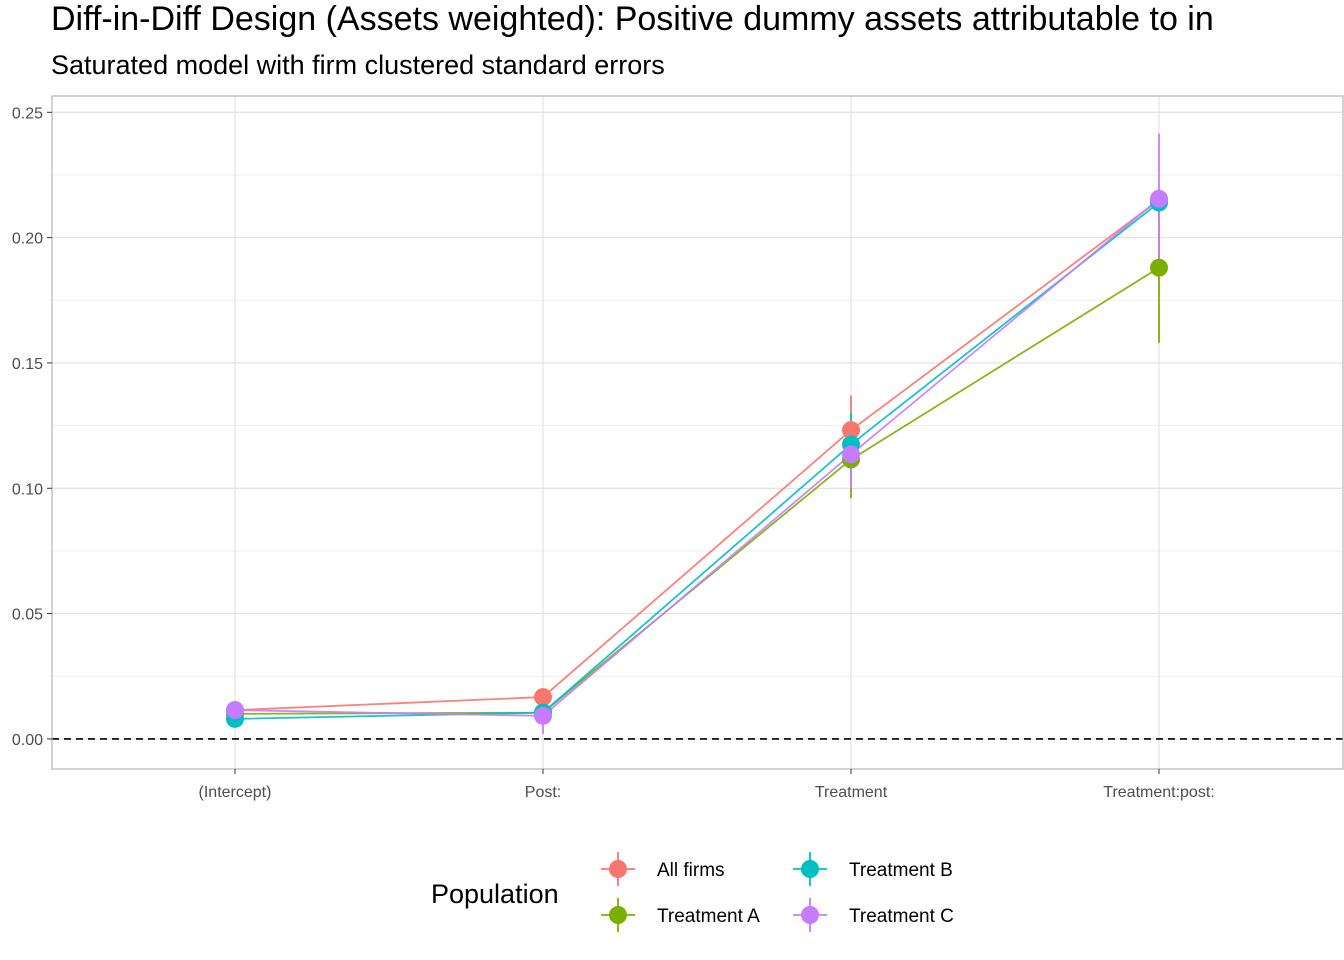 Image resolution: width=1344 pixels, height=960 pixels. Describe the element at coordinates (27, 239) in the screenshot. I see `y-tick-label: 0.20` at that location.